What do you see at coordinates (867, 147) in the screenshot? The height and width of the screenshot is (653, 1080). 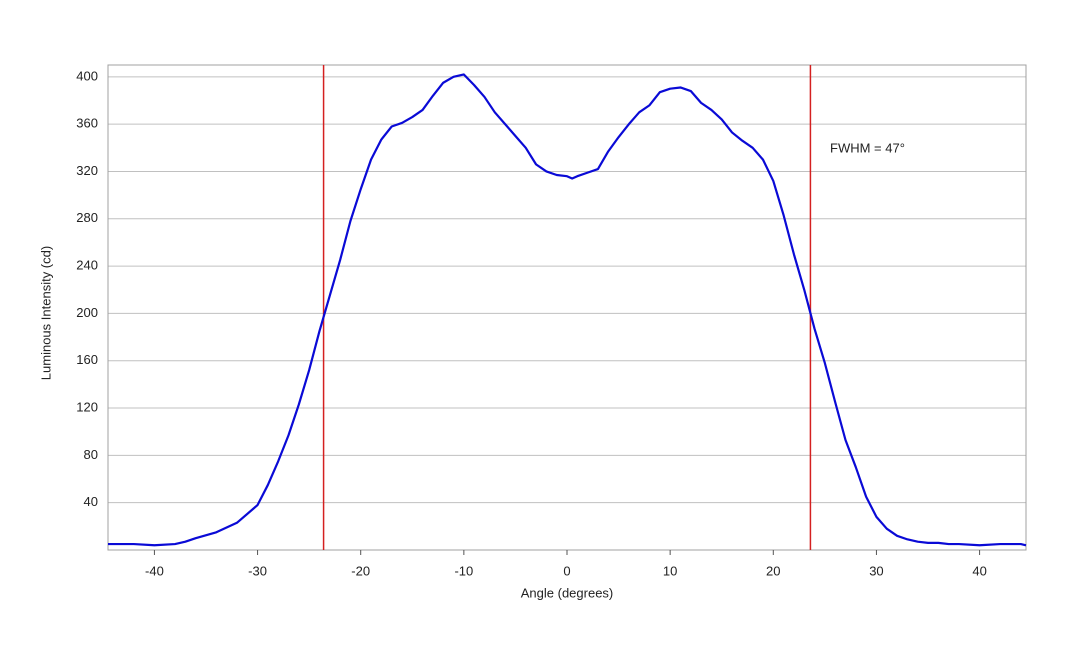 I see `annotation: FWHM = 47°` at bounding box center [867, 147].